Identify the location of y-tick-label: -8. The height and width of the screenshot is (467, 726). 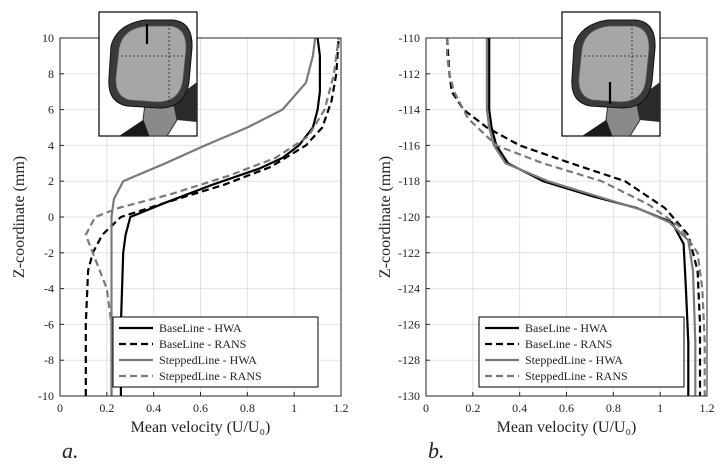
(49, 360).